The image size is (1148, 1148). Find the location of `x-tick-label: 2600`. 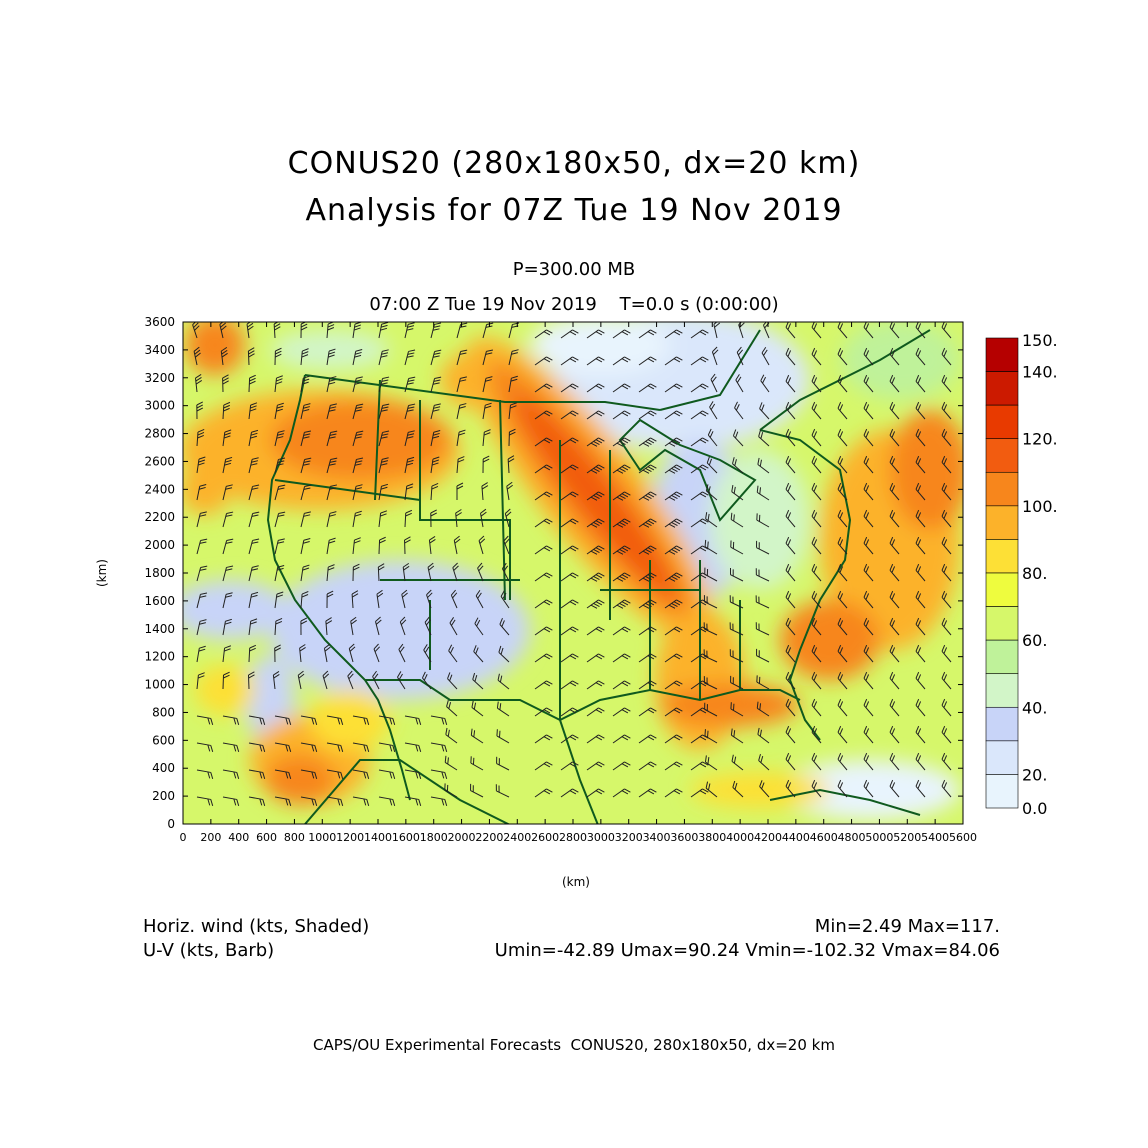

x-tick-label: 2600 is located at coordinates (545, 837).